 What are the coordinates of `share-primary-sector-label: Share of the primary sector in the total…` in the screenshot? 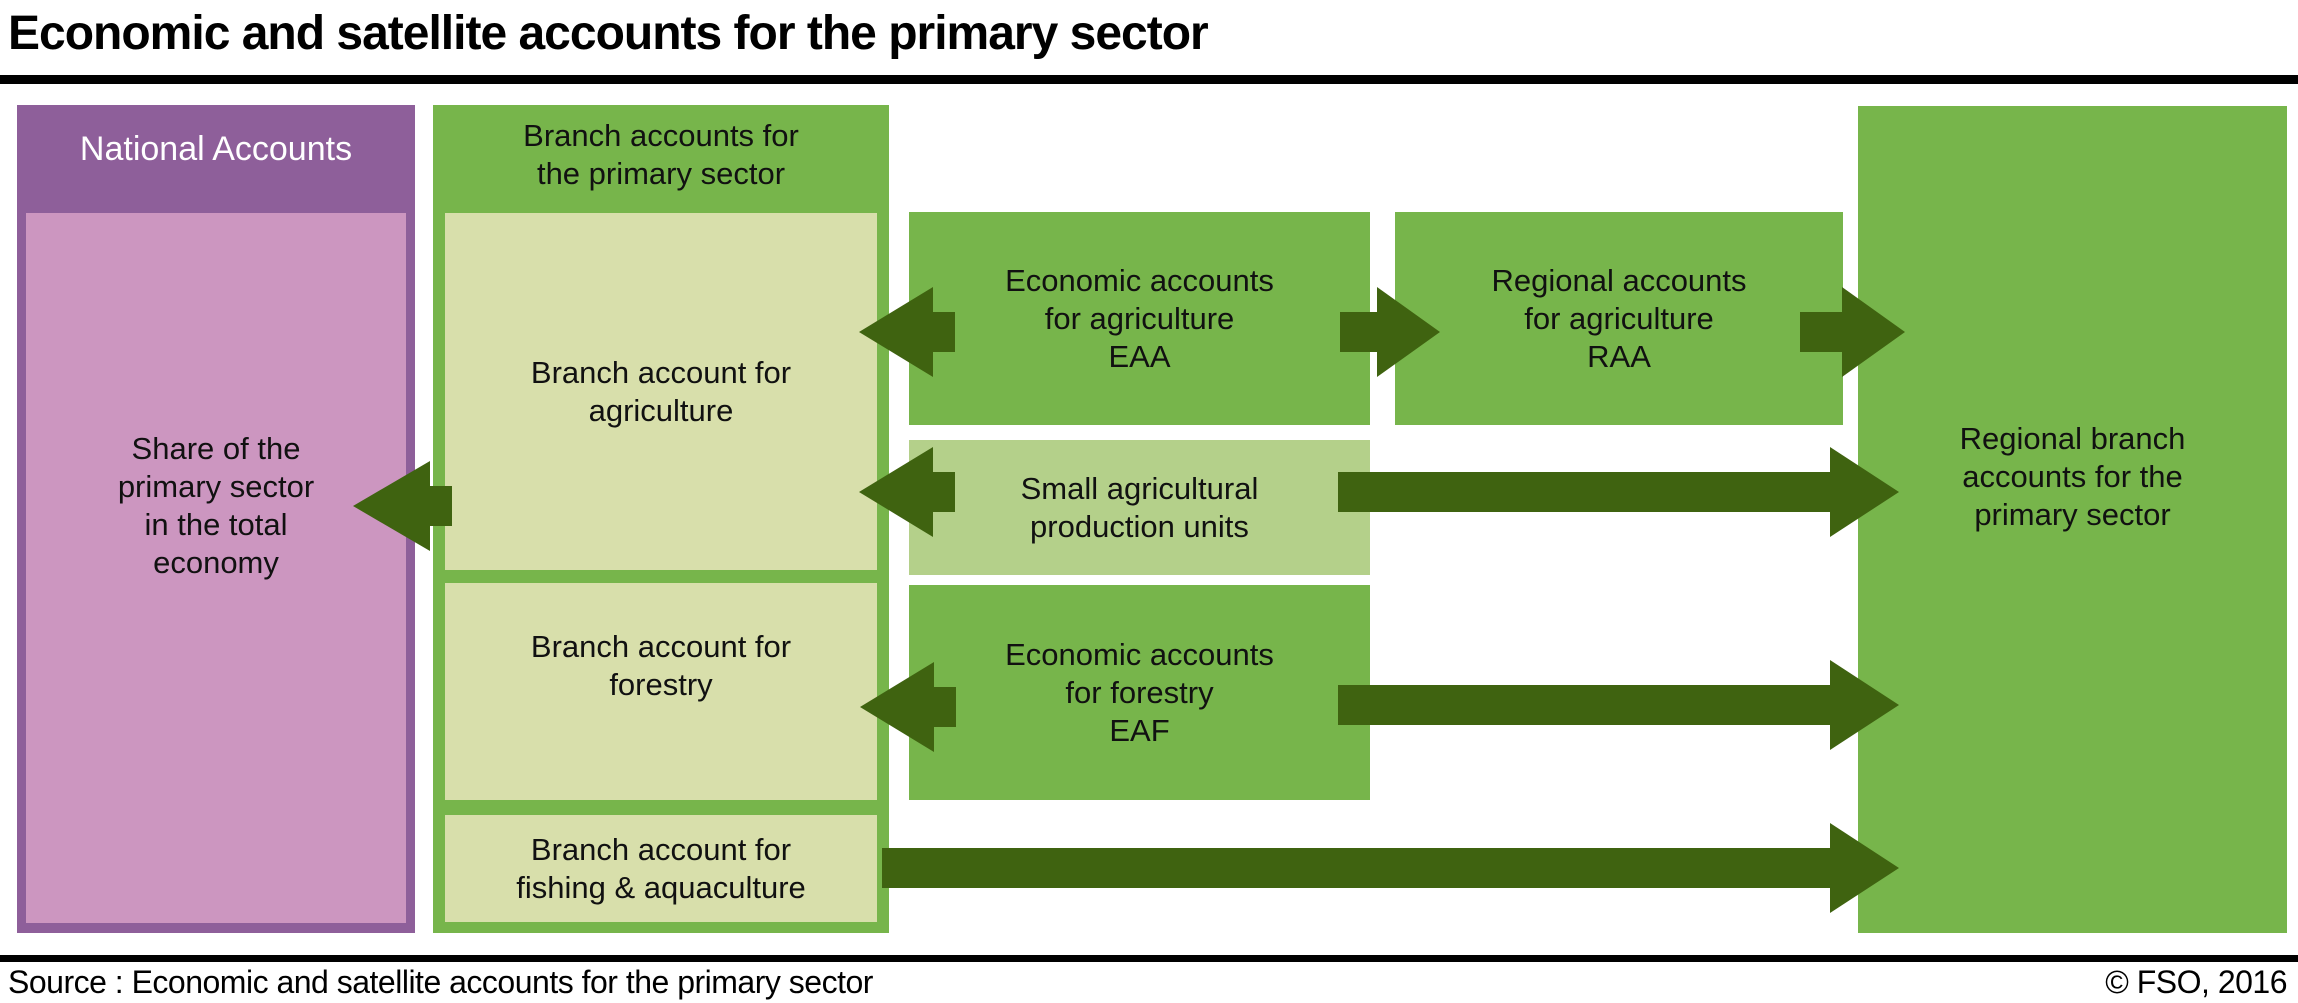 It's located at (216, 505).